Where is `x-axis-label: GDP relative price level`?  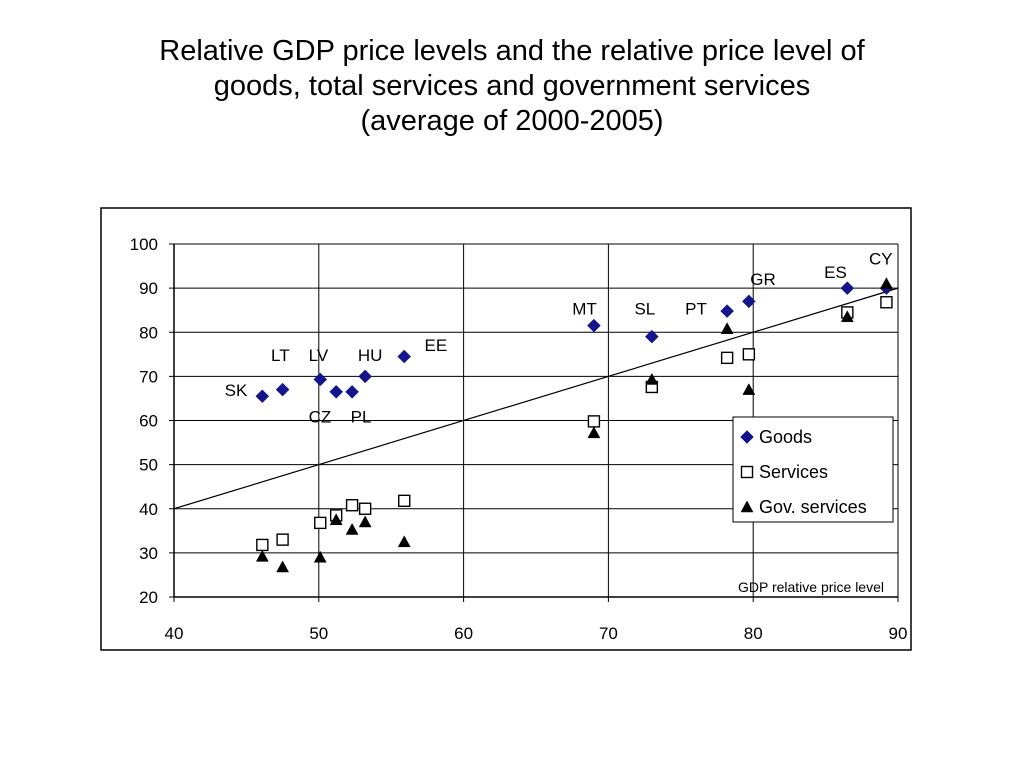
x-axis-label: GDP relative price level is located at coordinates (811, 587).